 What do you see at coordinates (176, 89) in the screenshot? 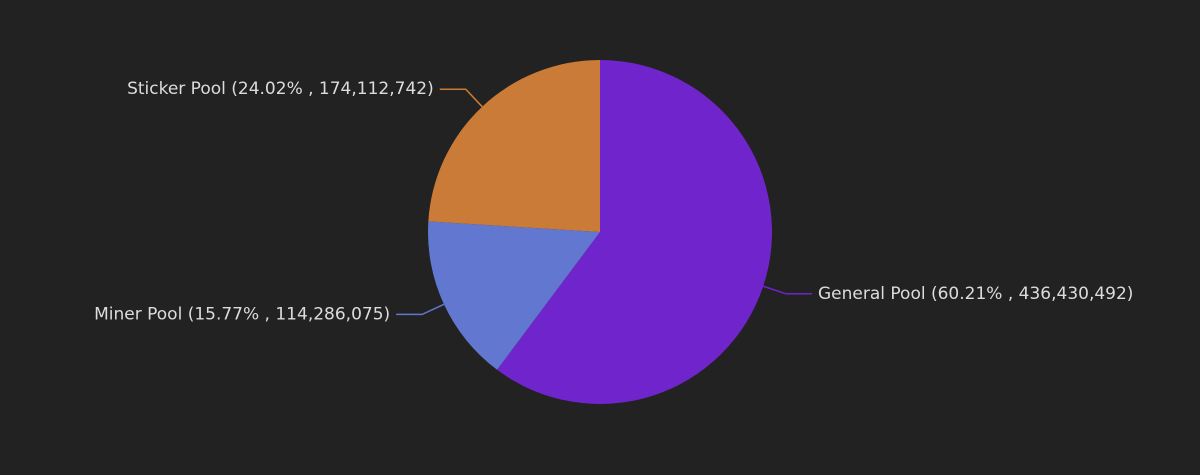
I see `slice-name: Sticker Pool` at bounding box center [176, 89].